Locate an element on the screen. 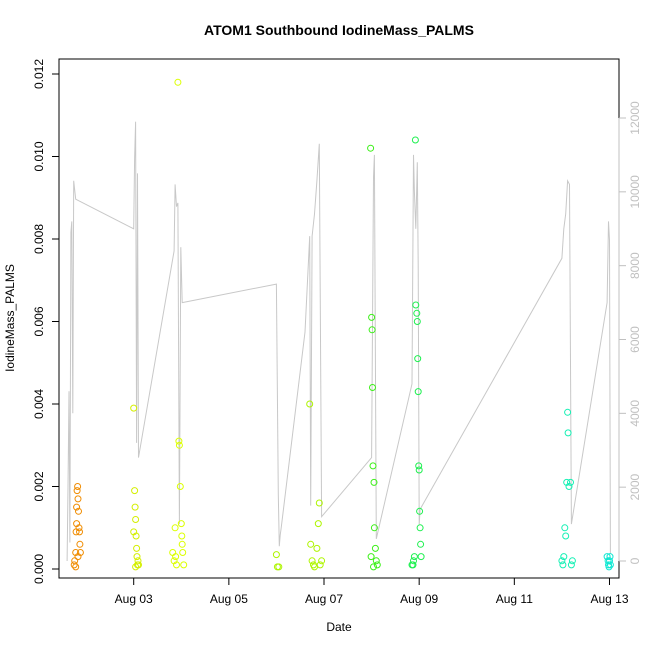 The width and height of the screenshot is (650, 655). y2-tick-label: 4000 is located at coordinates (635, 413).